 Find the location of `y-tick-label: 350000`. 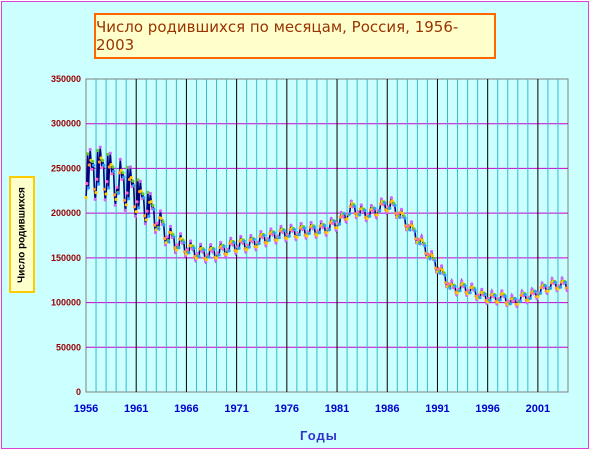

y-tick-label: 350000 is located at coordinates (66, 79).